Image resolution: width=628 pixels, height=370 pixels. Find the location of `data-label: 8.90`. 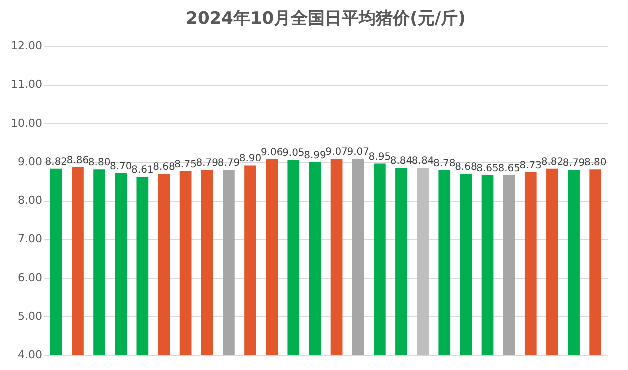

data-label: 8.90 is located at coordinates (250, 159).